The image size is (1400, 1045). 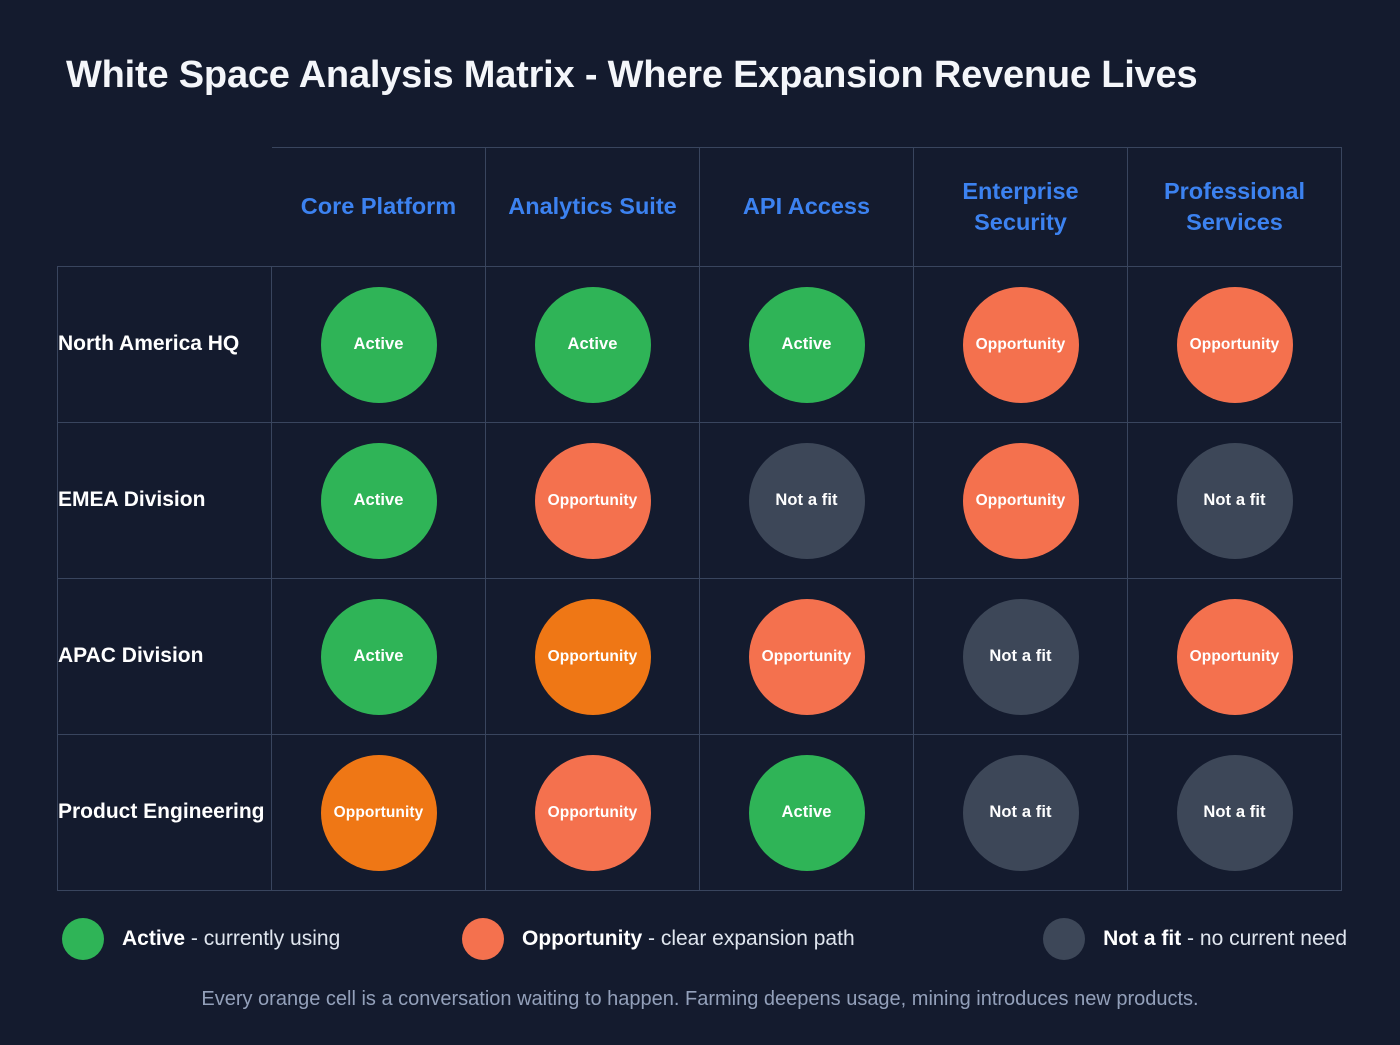 I want to click on matrix-cell-r2-c2: Opportunity, so click(x=806, y=656).